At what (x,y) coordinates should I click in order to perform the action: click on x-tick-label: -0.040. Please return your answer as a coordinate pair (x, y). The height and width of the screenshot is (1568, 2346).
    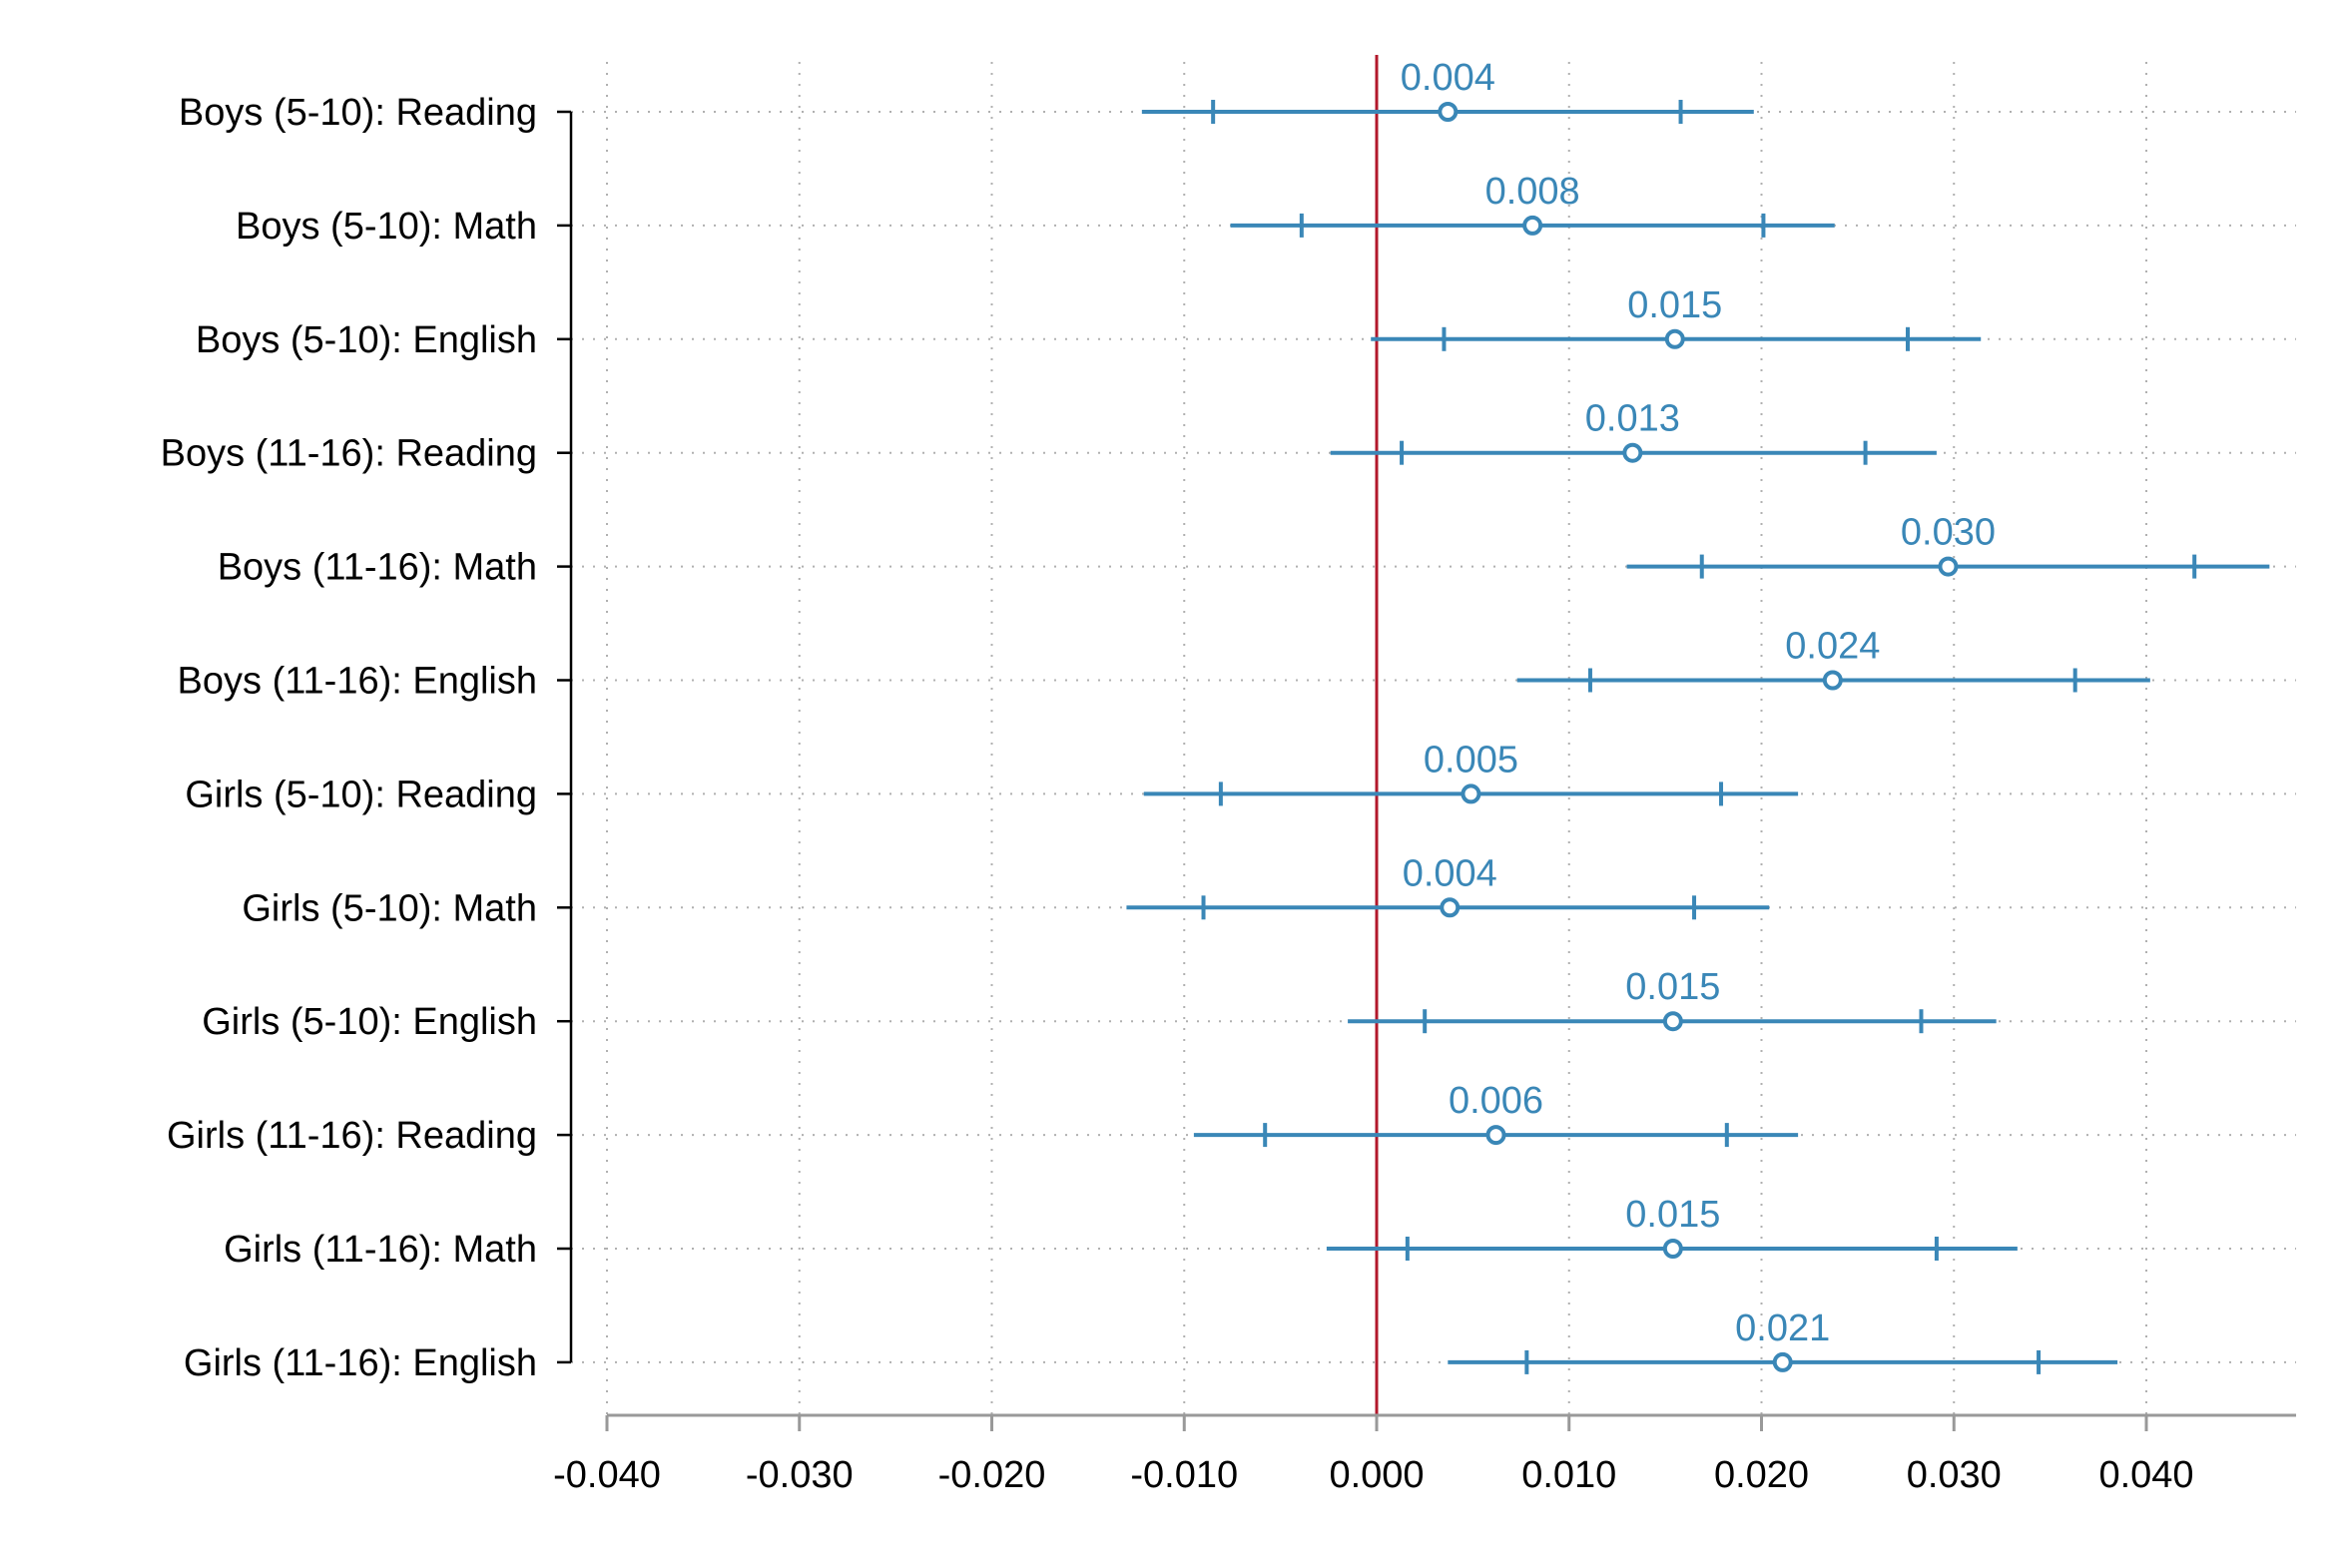
    Looking at the image, I should click on (607, 1475).